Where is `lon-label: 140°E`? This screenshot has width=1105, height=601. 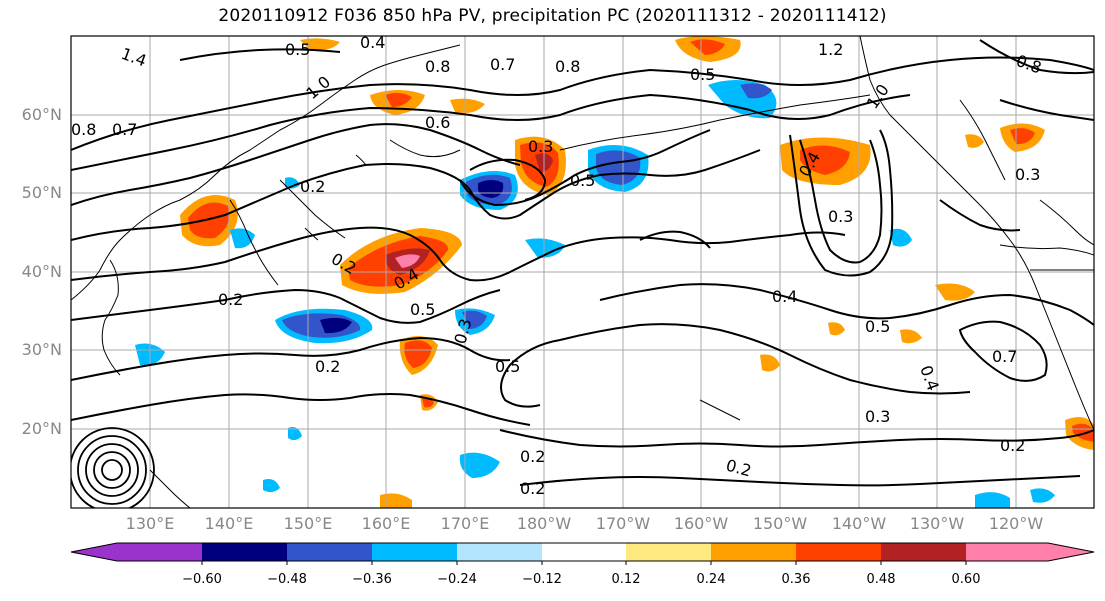 lon-label: 140°E is located at coordinates (229, 523).